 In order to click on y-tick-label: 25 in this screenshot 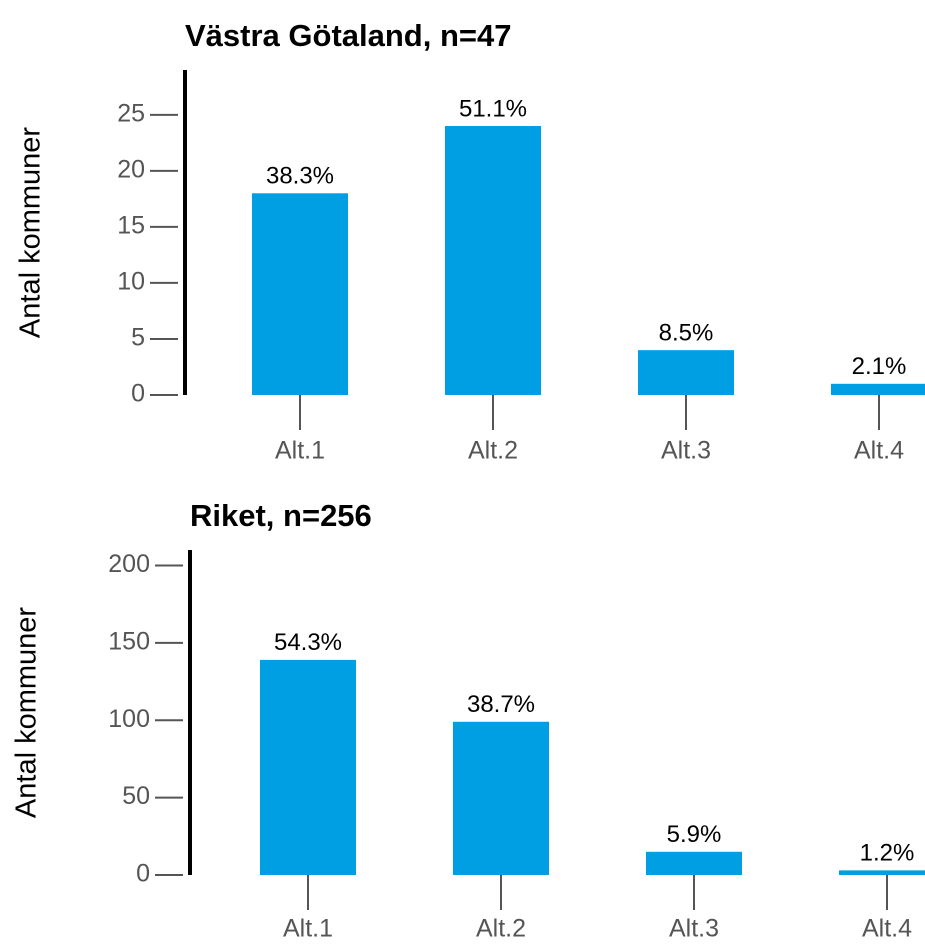, I will do `click(131, 113)`.